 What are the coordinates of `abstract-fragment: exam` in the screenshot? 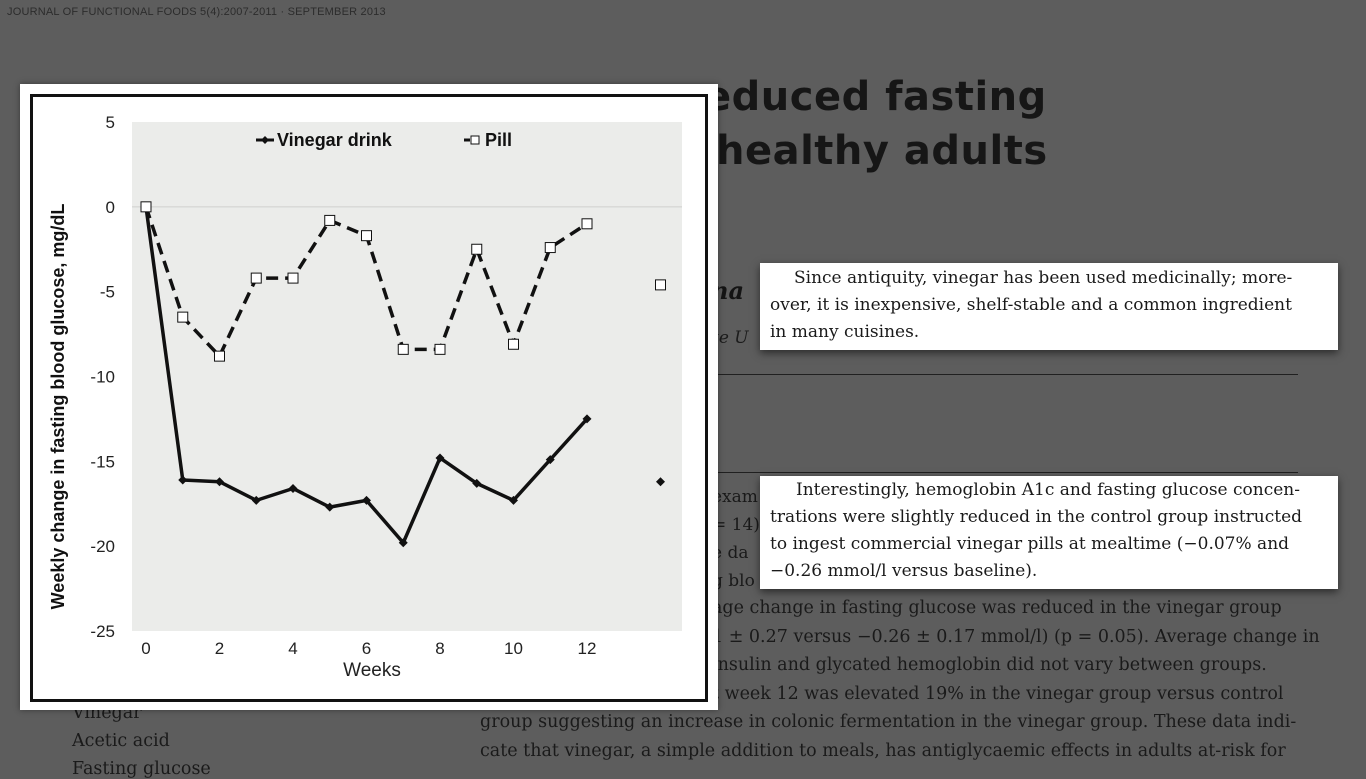 It's located at (735, 497).